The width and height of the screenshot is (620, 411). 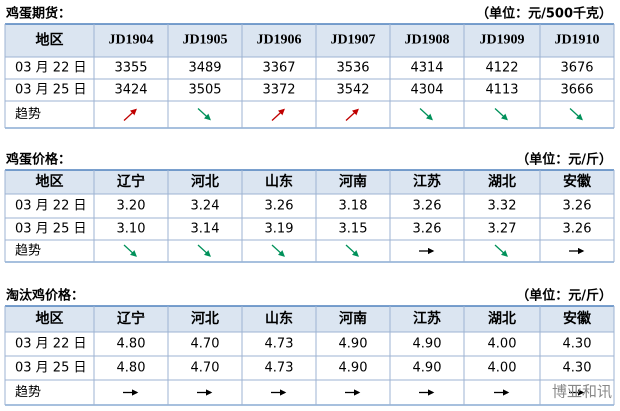 What do you see at coordinates (353, 206) in the screenshot?
I see `cell: 3.18` at bounding box center [353, 206].